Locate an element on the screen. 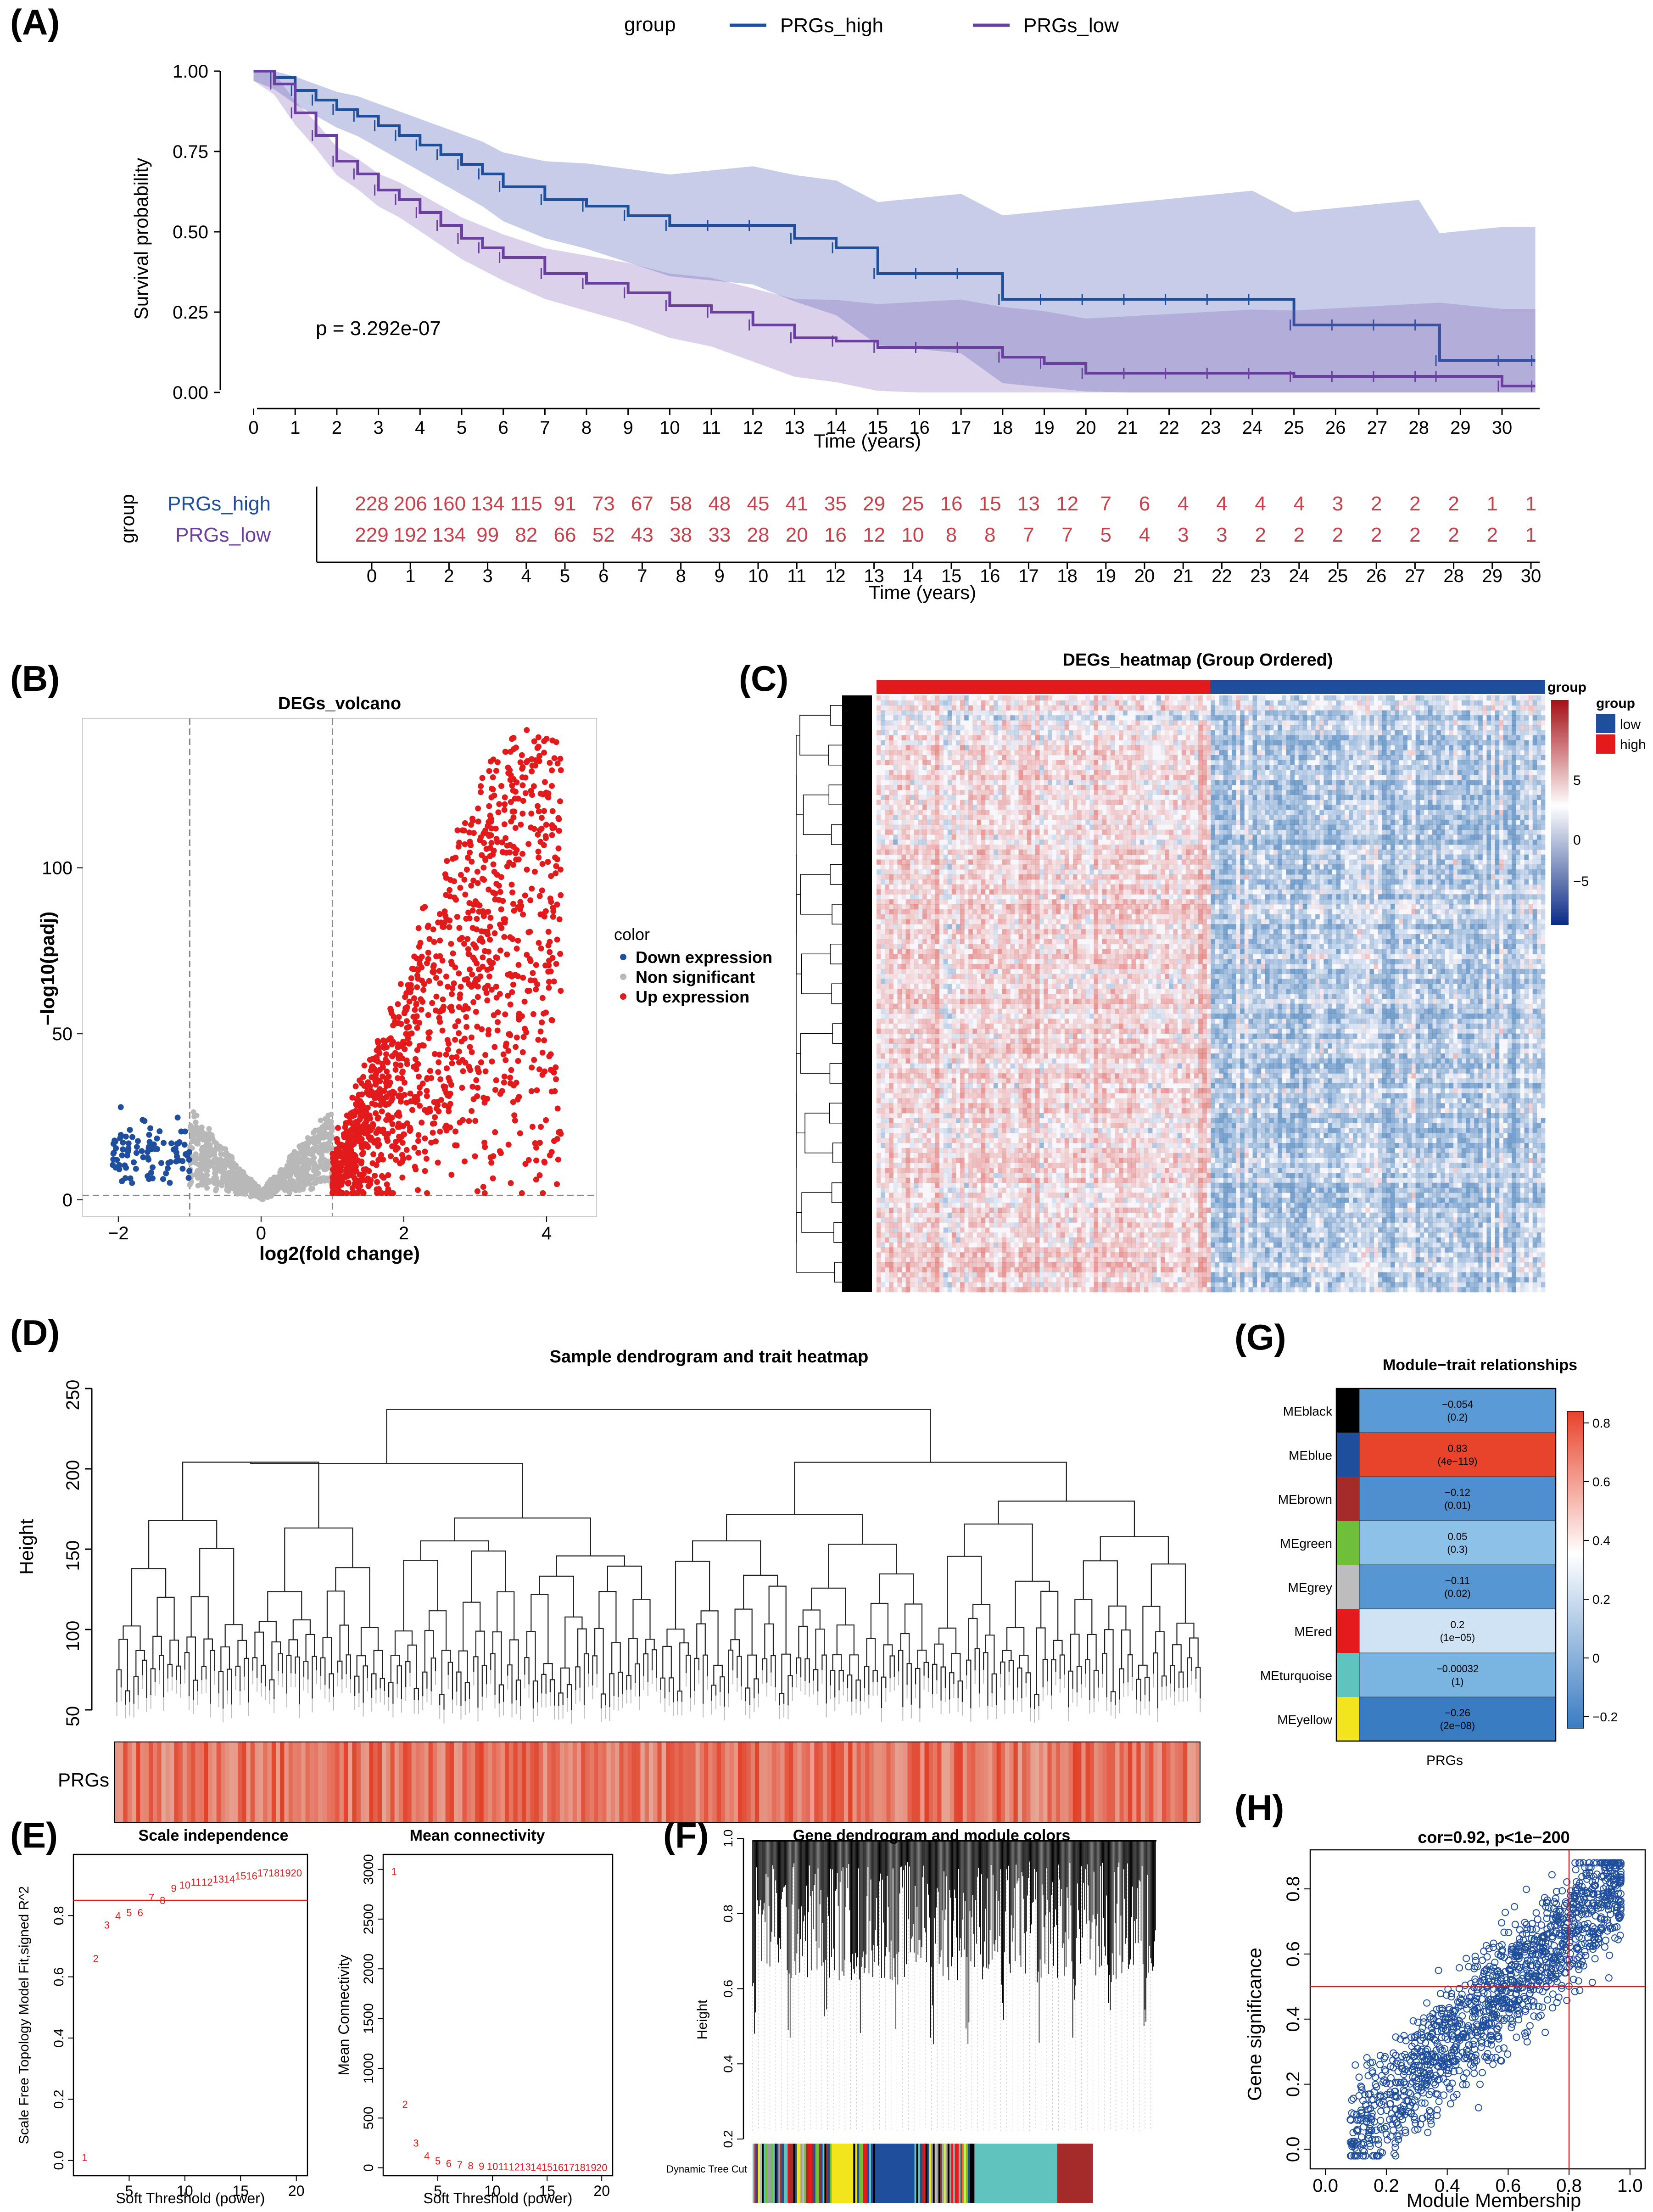 Image resolution: width=1653 pixels, height=2212 pixels. risk-count: 2 is located at coordinates (1376, 535).